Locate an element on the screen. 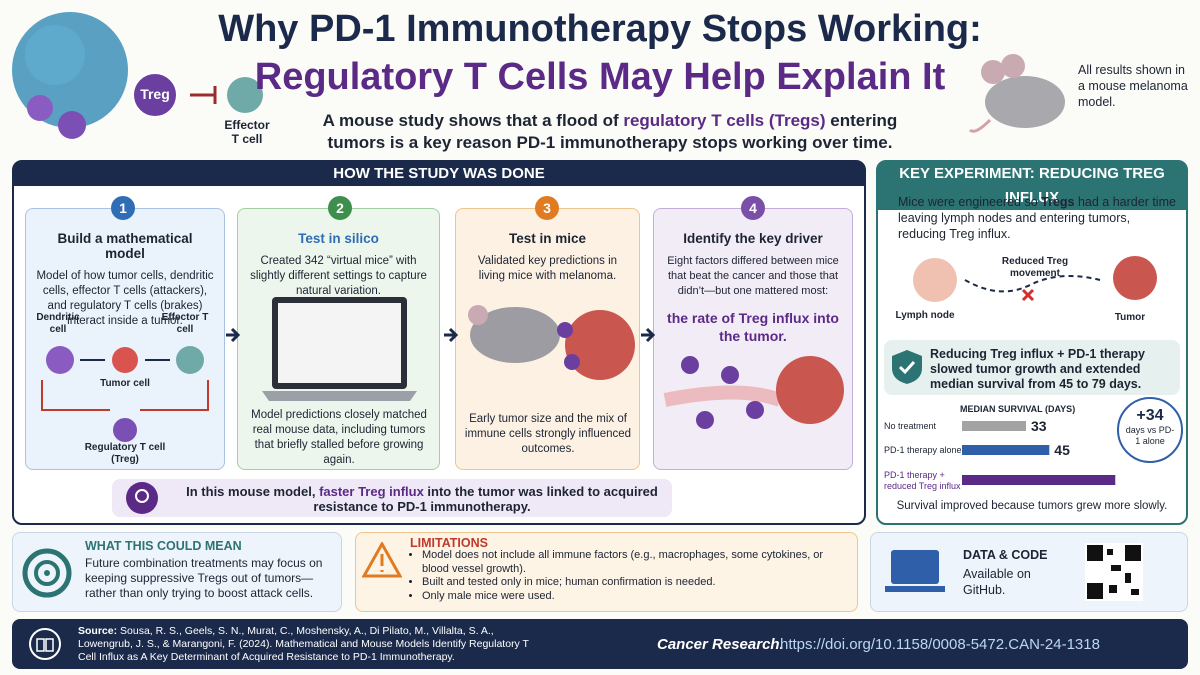  title: Why PD-1 Immunotherapy Stops Working: is located at coordinates (600, 29).